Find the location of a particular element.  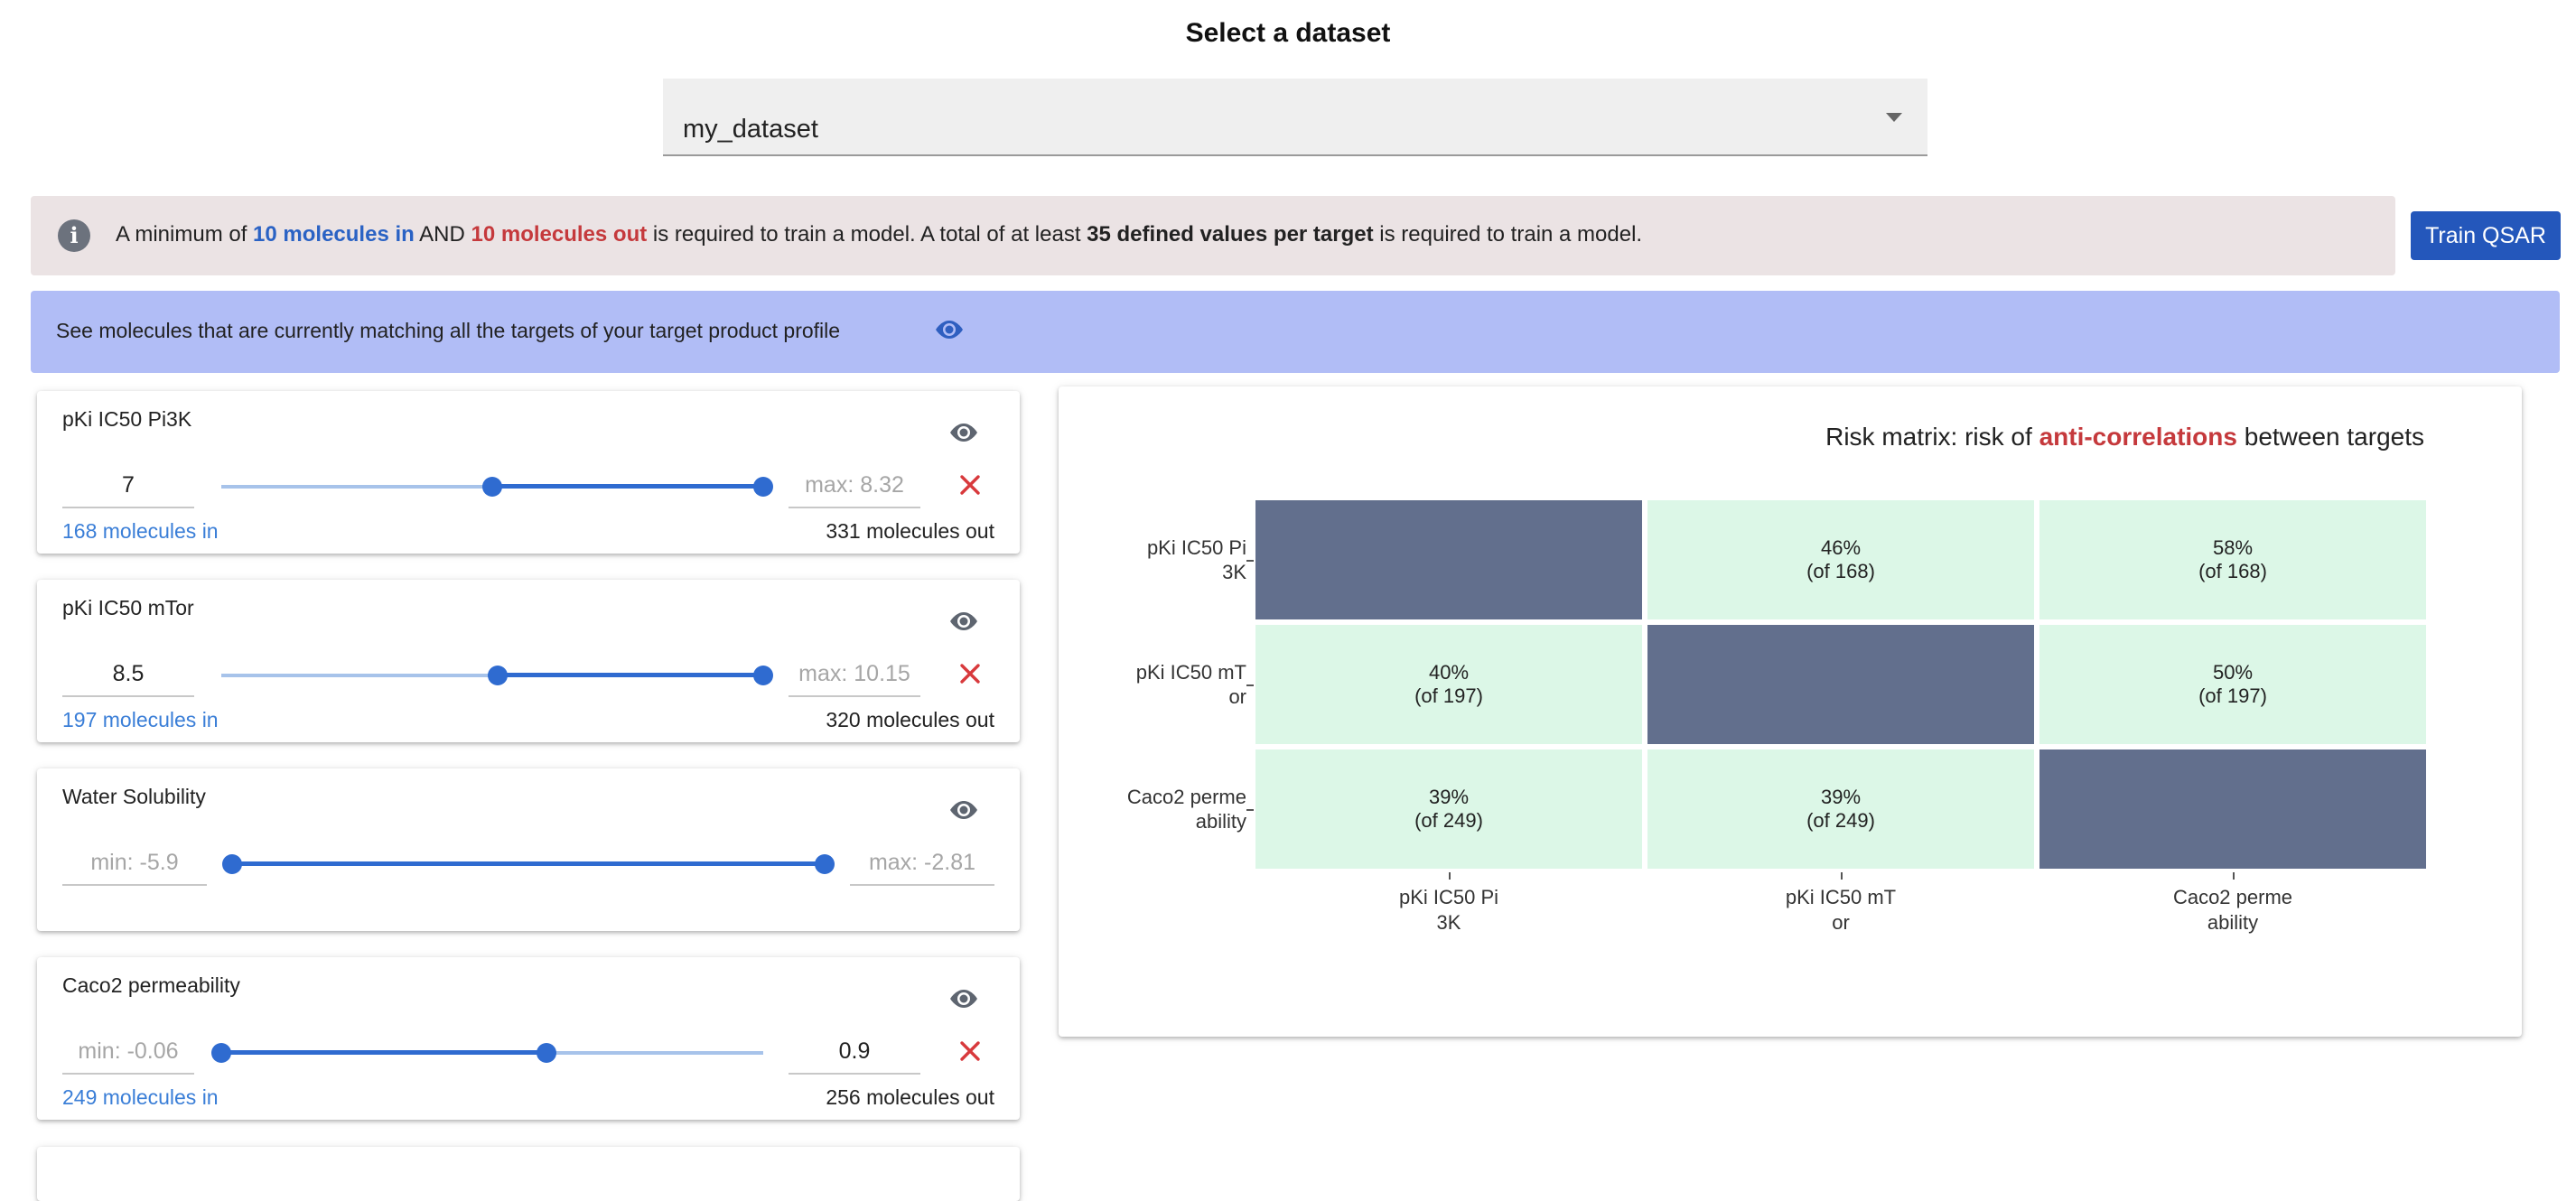

target-name: pKi IC50 Pi3K is located at coordinates (127, 419).